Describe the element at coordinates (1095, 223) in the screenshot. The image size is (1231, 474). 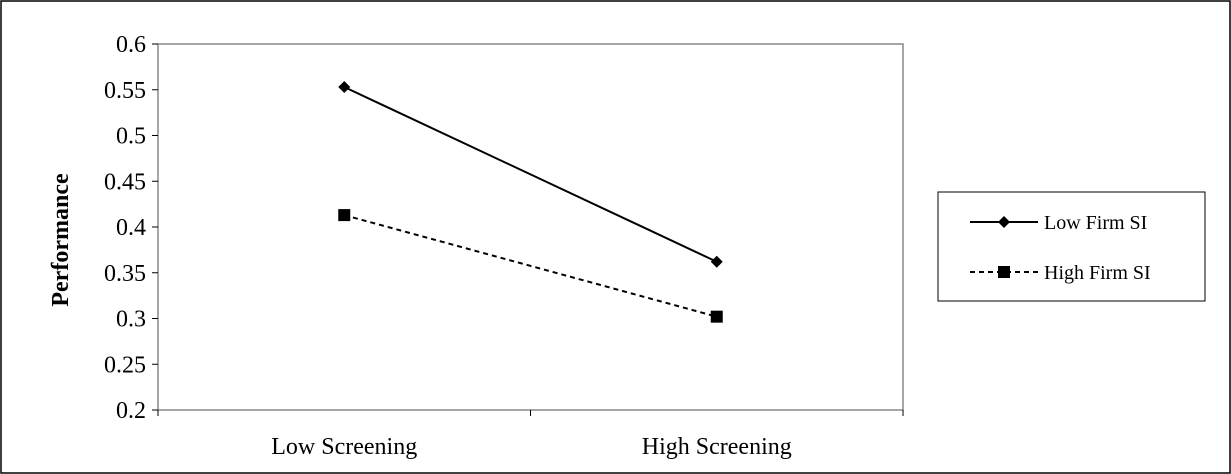
I see `legend-label: Low Firm SI` at that location.